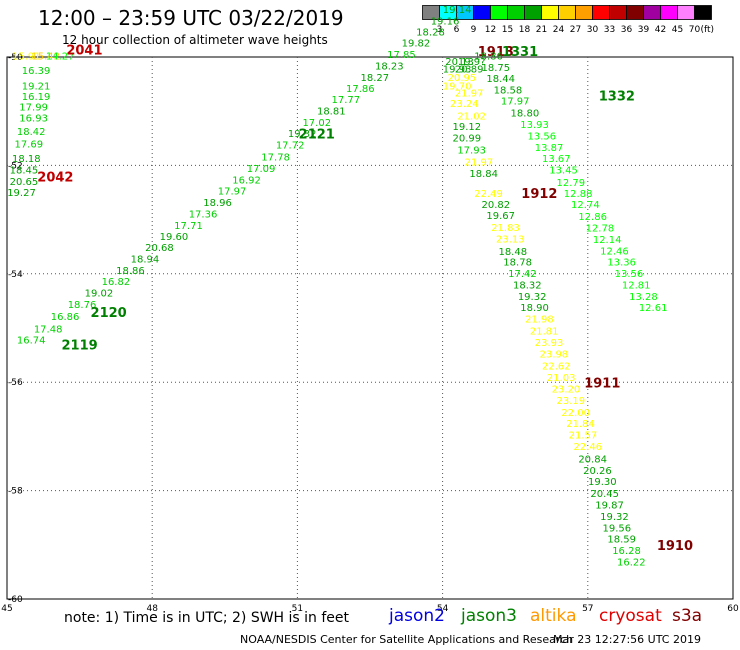  Describe the element at coordinates (445, 21) in the screenshot. I see `wave-height-value: 19.16` at that location.